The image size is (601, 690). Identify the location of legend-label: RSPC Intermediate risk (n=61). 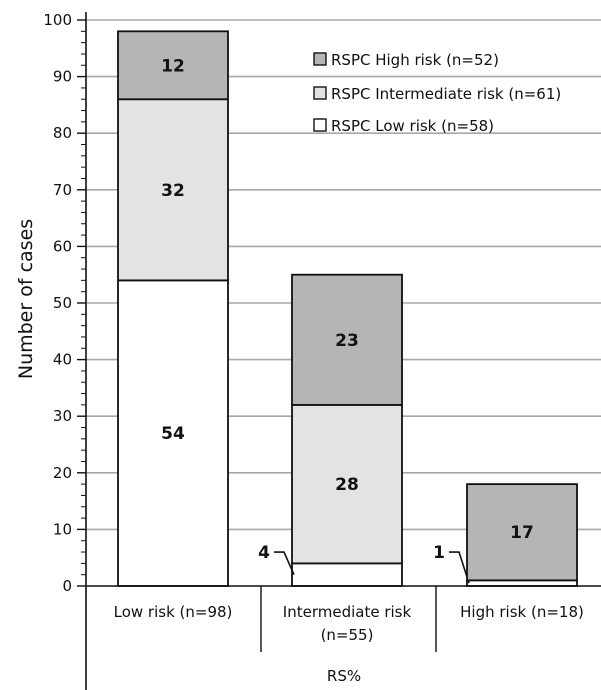
(446, 94).